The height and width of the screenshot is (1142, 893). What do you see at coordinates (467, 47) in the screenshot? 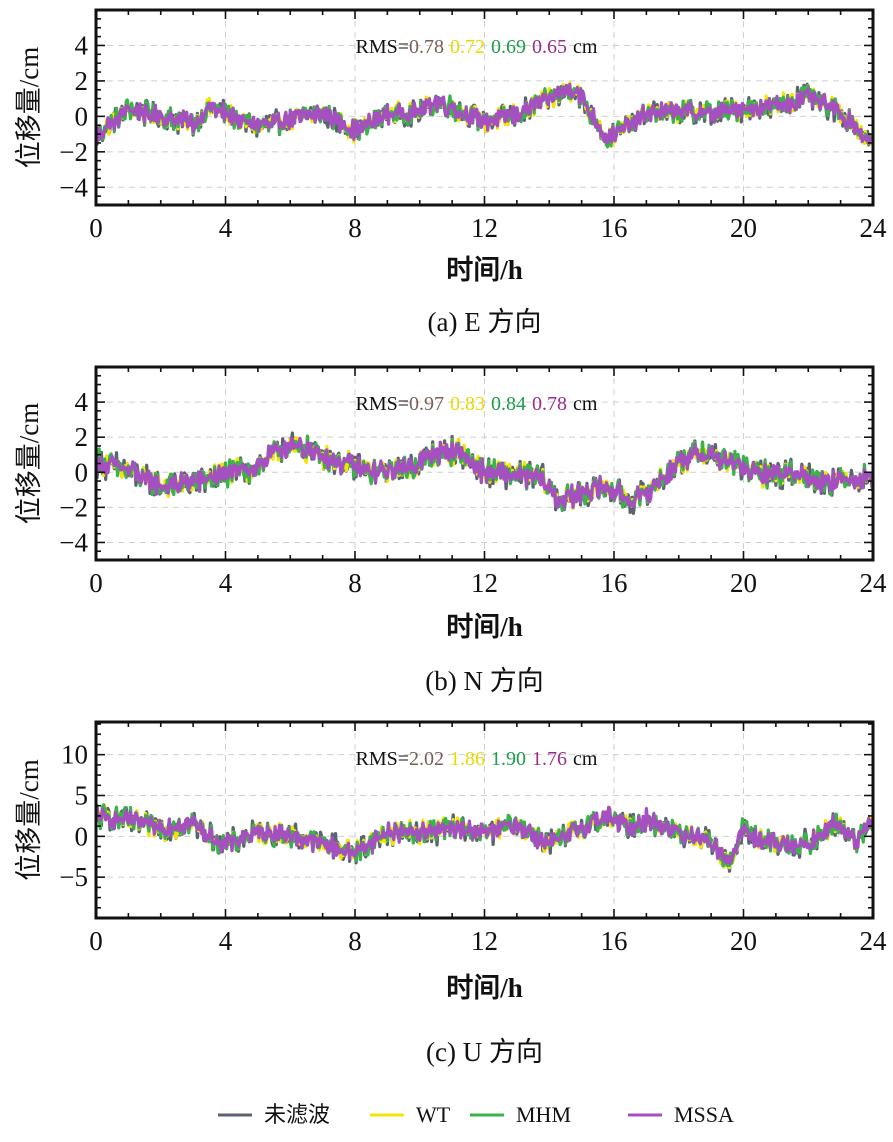
I see `rms-value-WT: 0.72` at bounding box center [467, 47].